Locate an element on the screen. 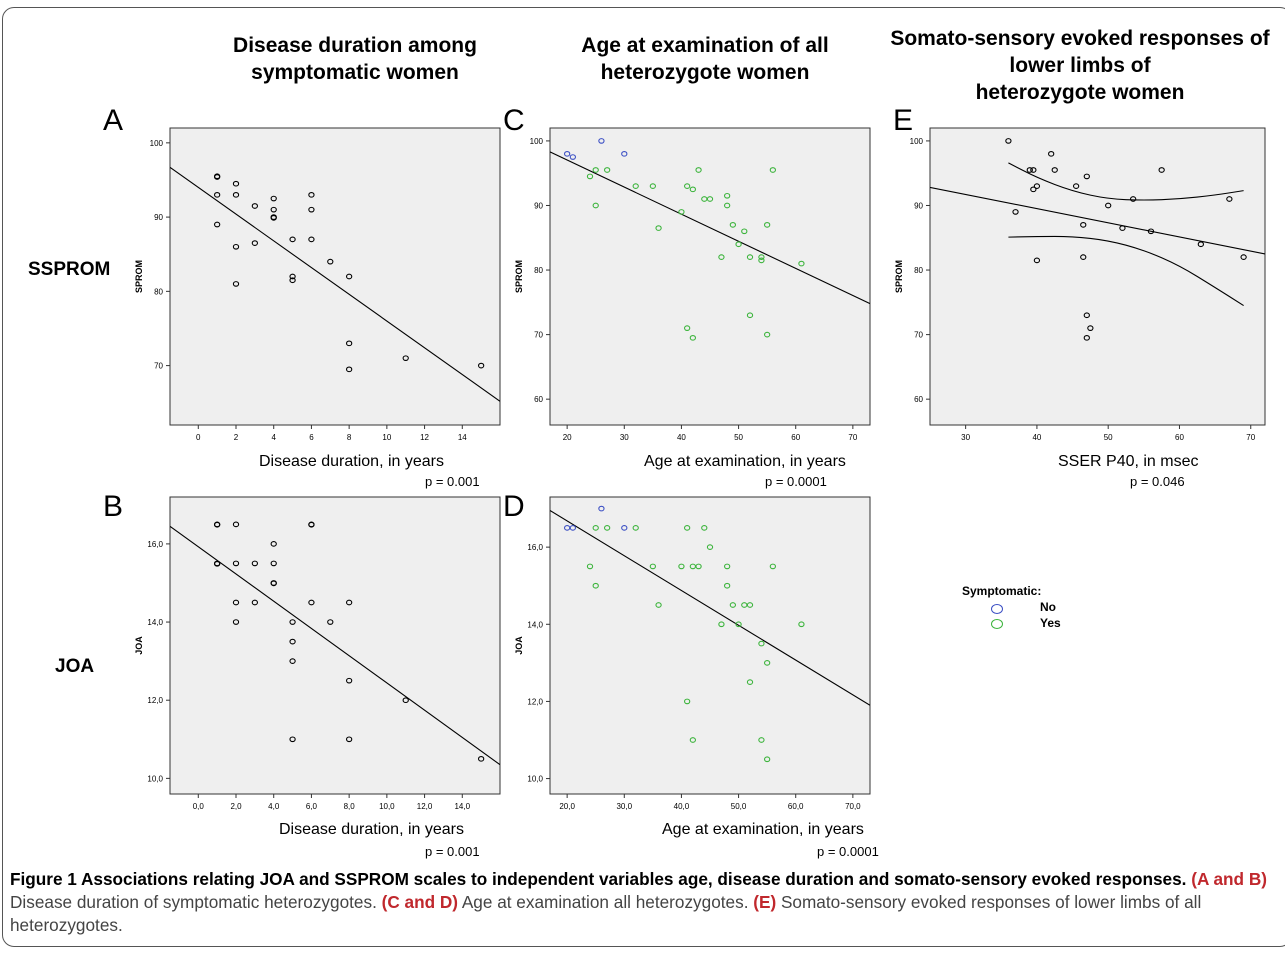  x-tick-label: 10,0 is located at coordinates (387, 806).